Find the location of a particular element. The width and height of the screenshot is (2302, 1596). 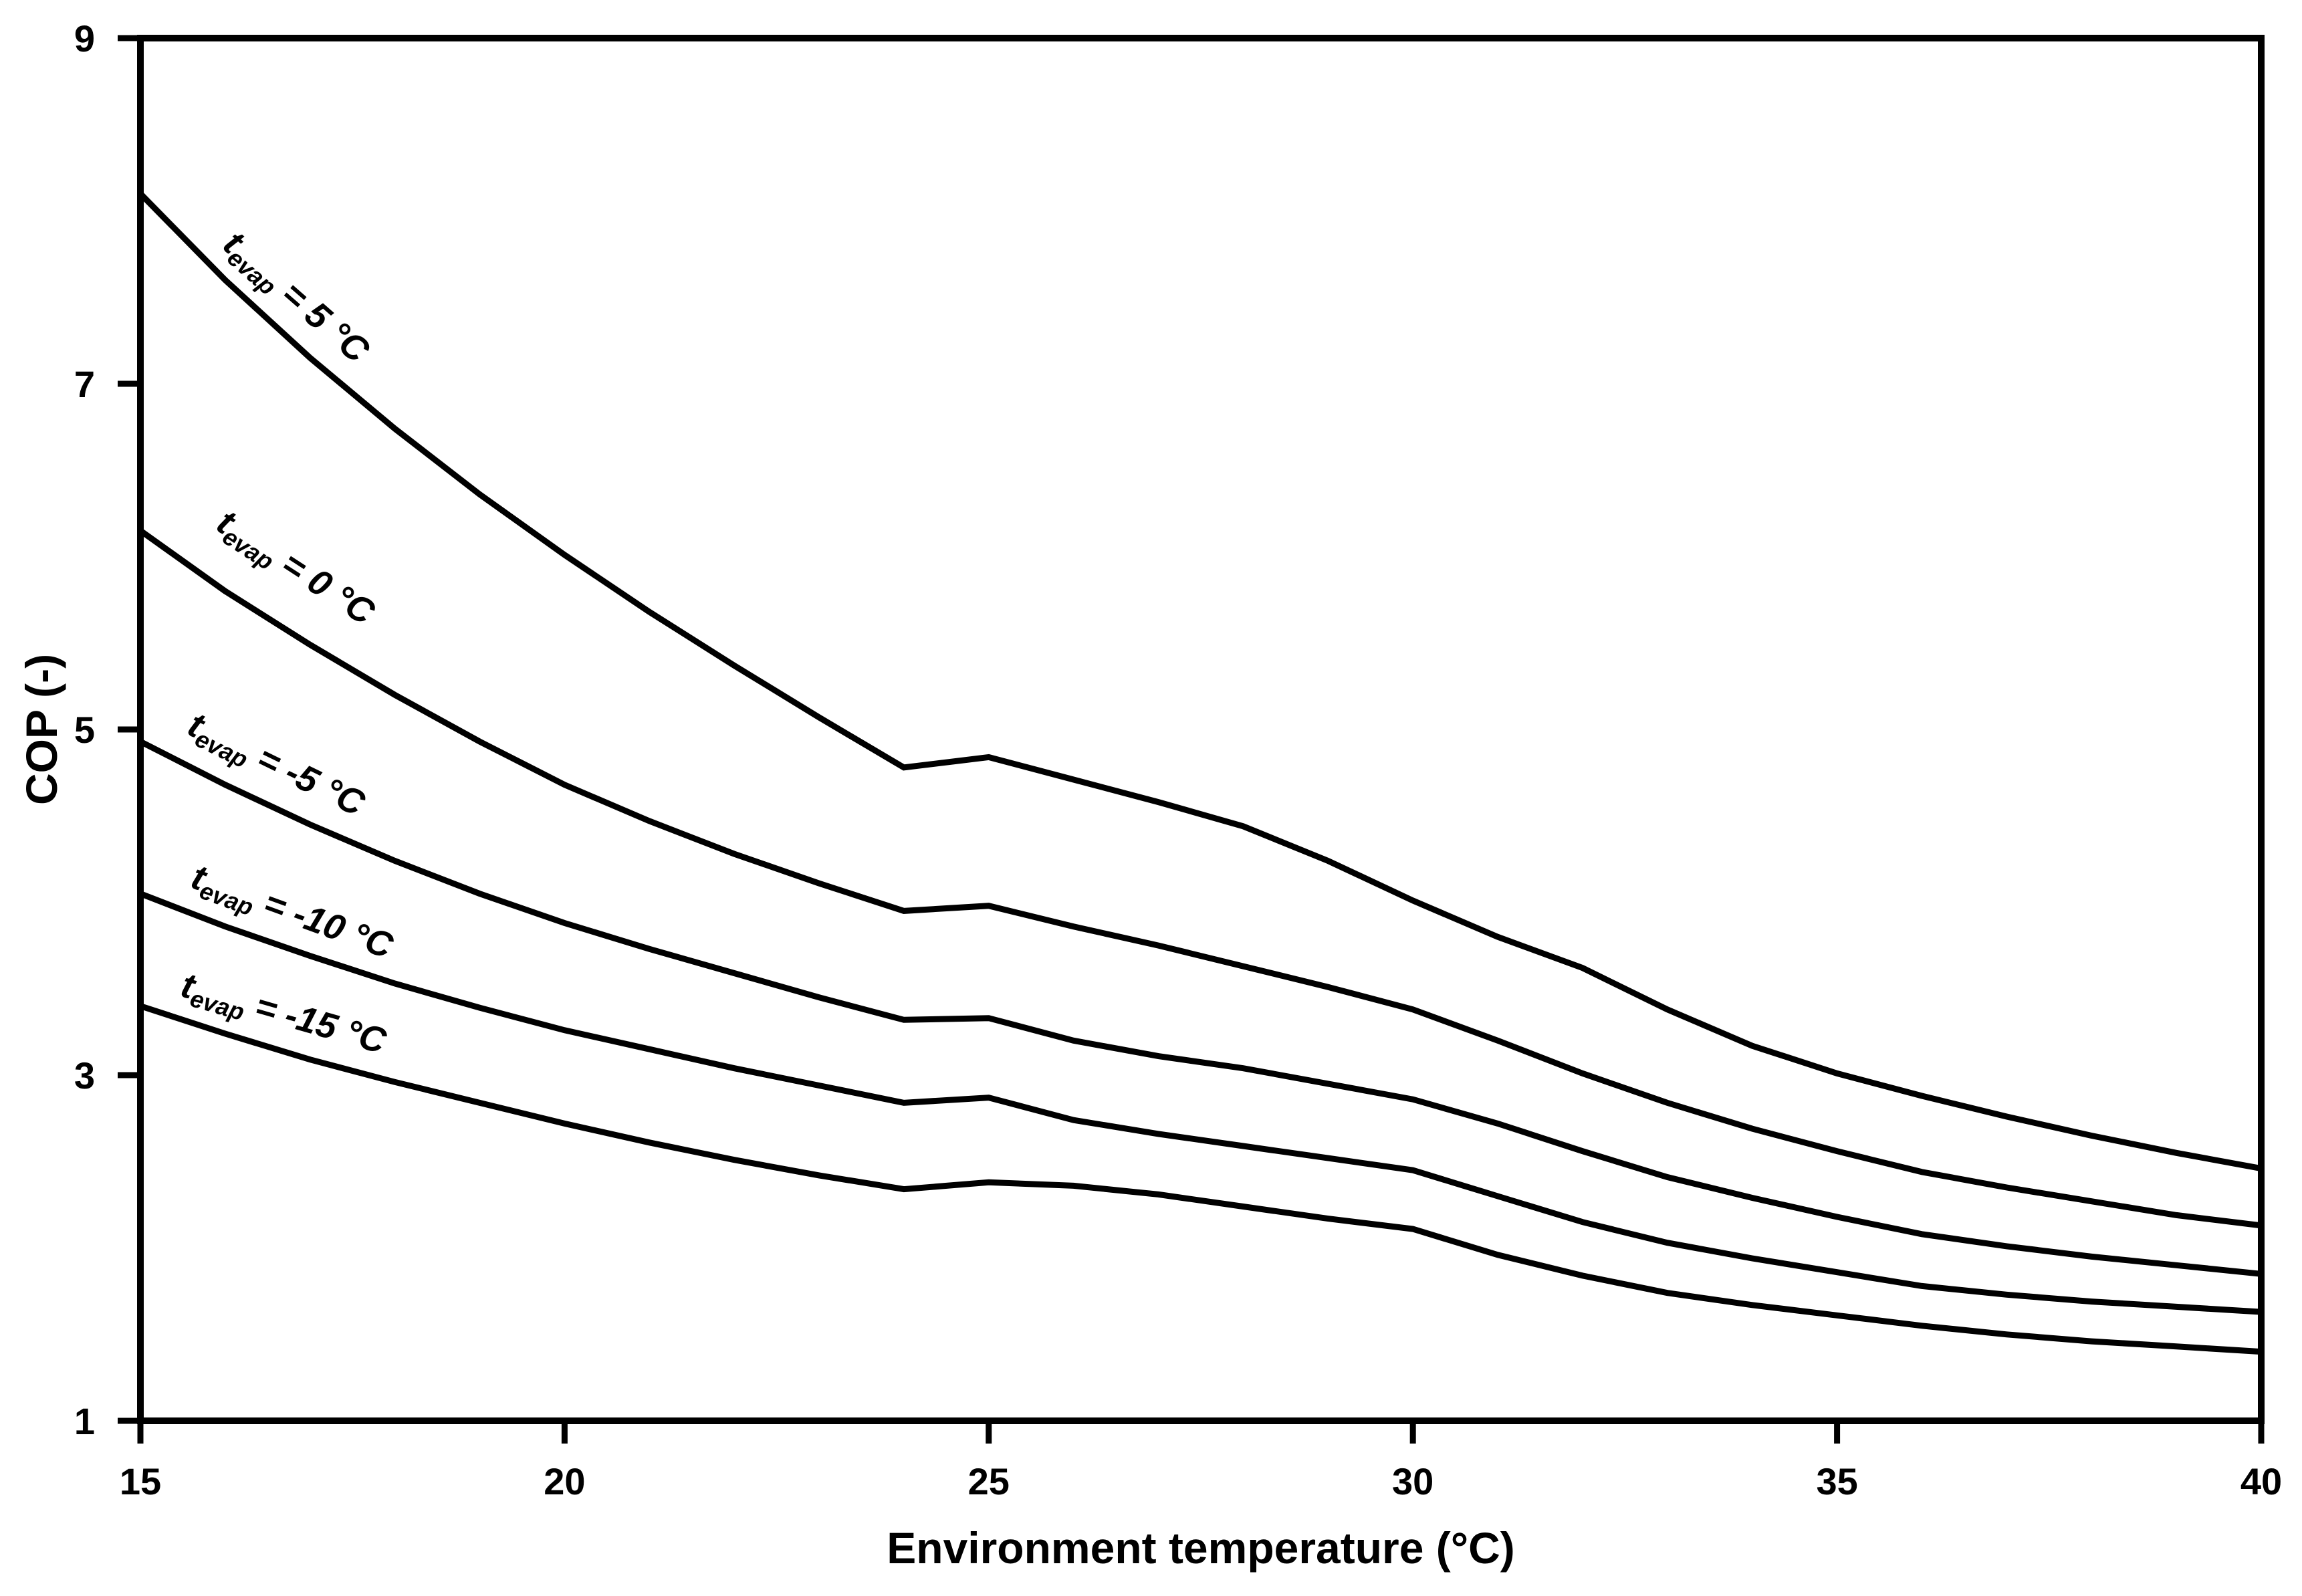

y-tick-label: 7 is located at coordinates (85, 384).